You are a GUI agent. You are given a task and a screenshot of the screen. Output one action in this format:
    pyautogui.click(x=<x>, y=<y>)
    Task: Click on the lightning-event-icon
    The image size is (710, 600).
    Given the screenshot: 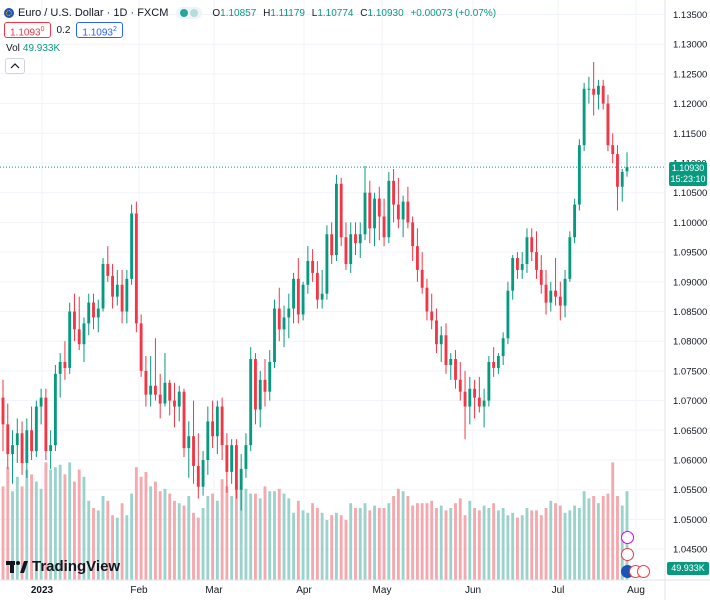 What is the action you would take?
    pyautogui.click(x=627, y=537)
    